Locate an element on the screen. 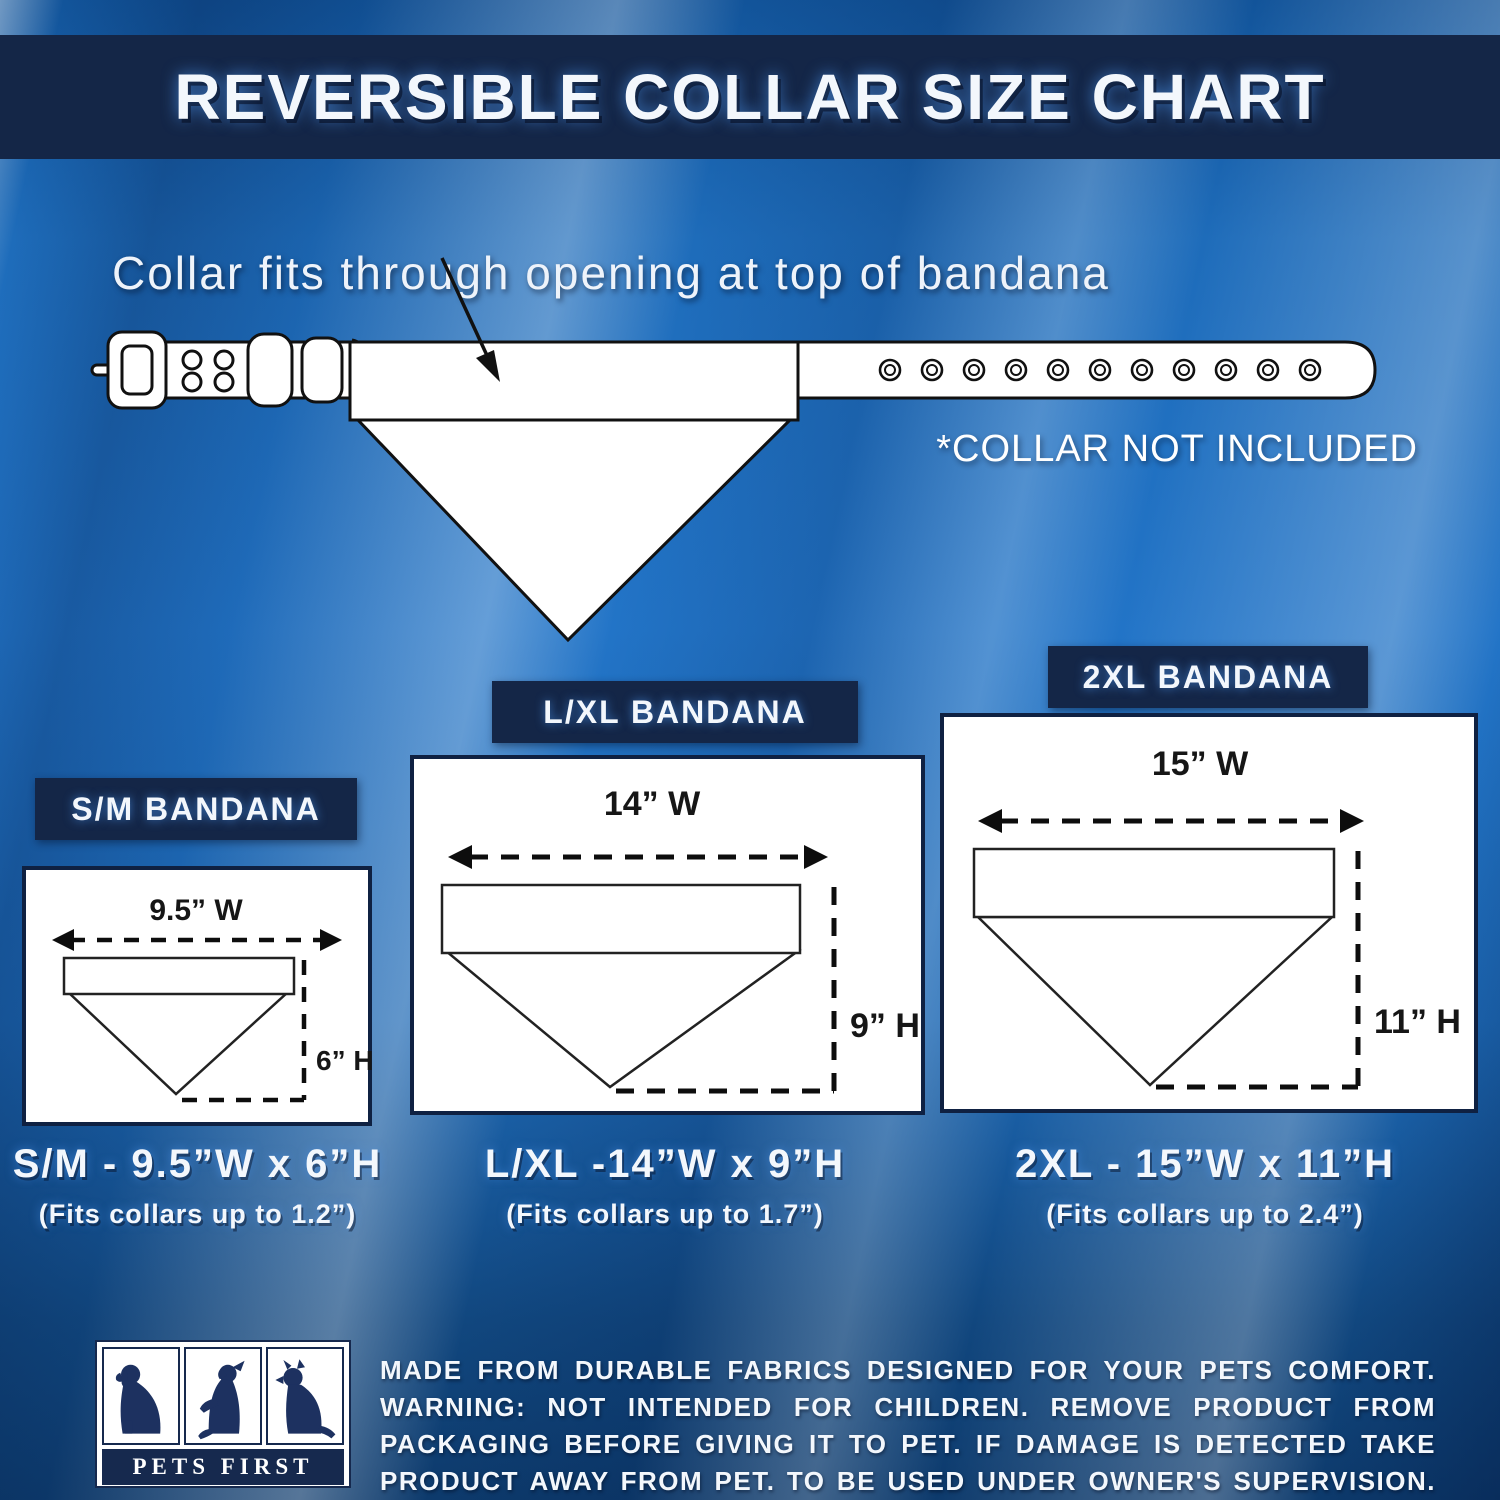 This screenshot has height=1500, width=1500. lxl-width-label: 14” W is located at coordinates (652, 804).